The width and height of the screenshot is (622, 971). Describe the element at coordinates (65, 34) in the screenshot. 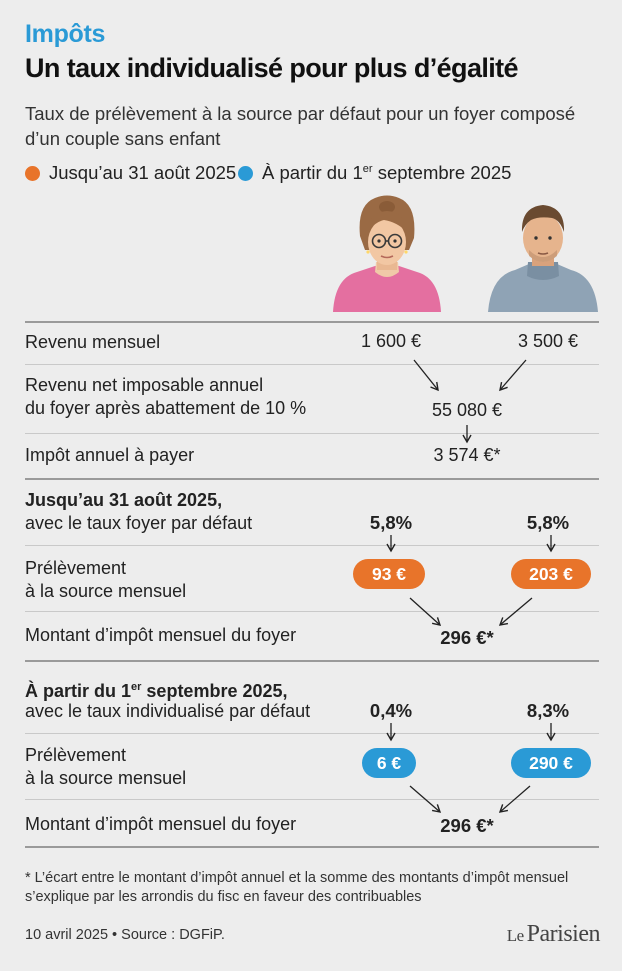

I see `kicker: Impôts` at that location.